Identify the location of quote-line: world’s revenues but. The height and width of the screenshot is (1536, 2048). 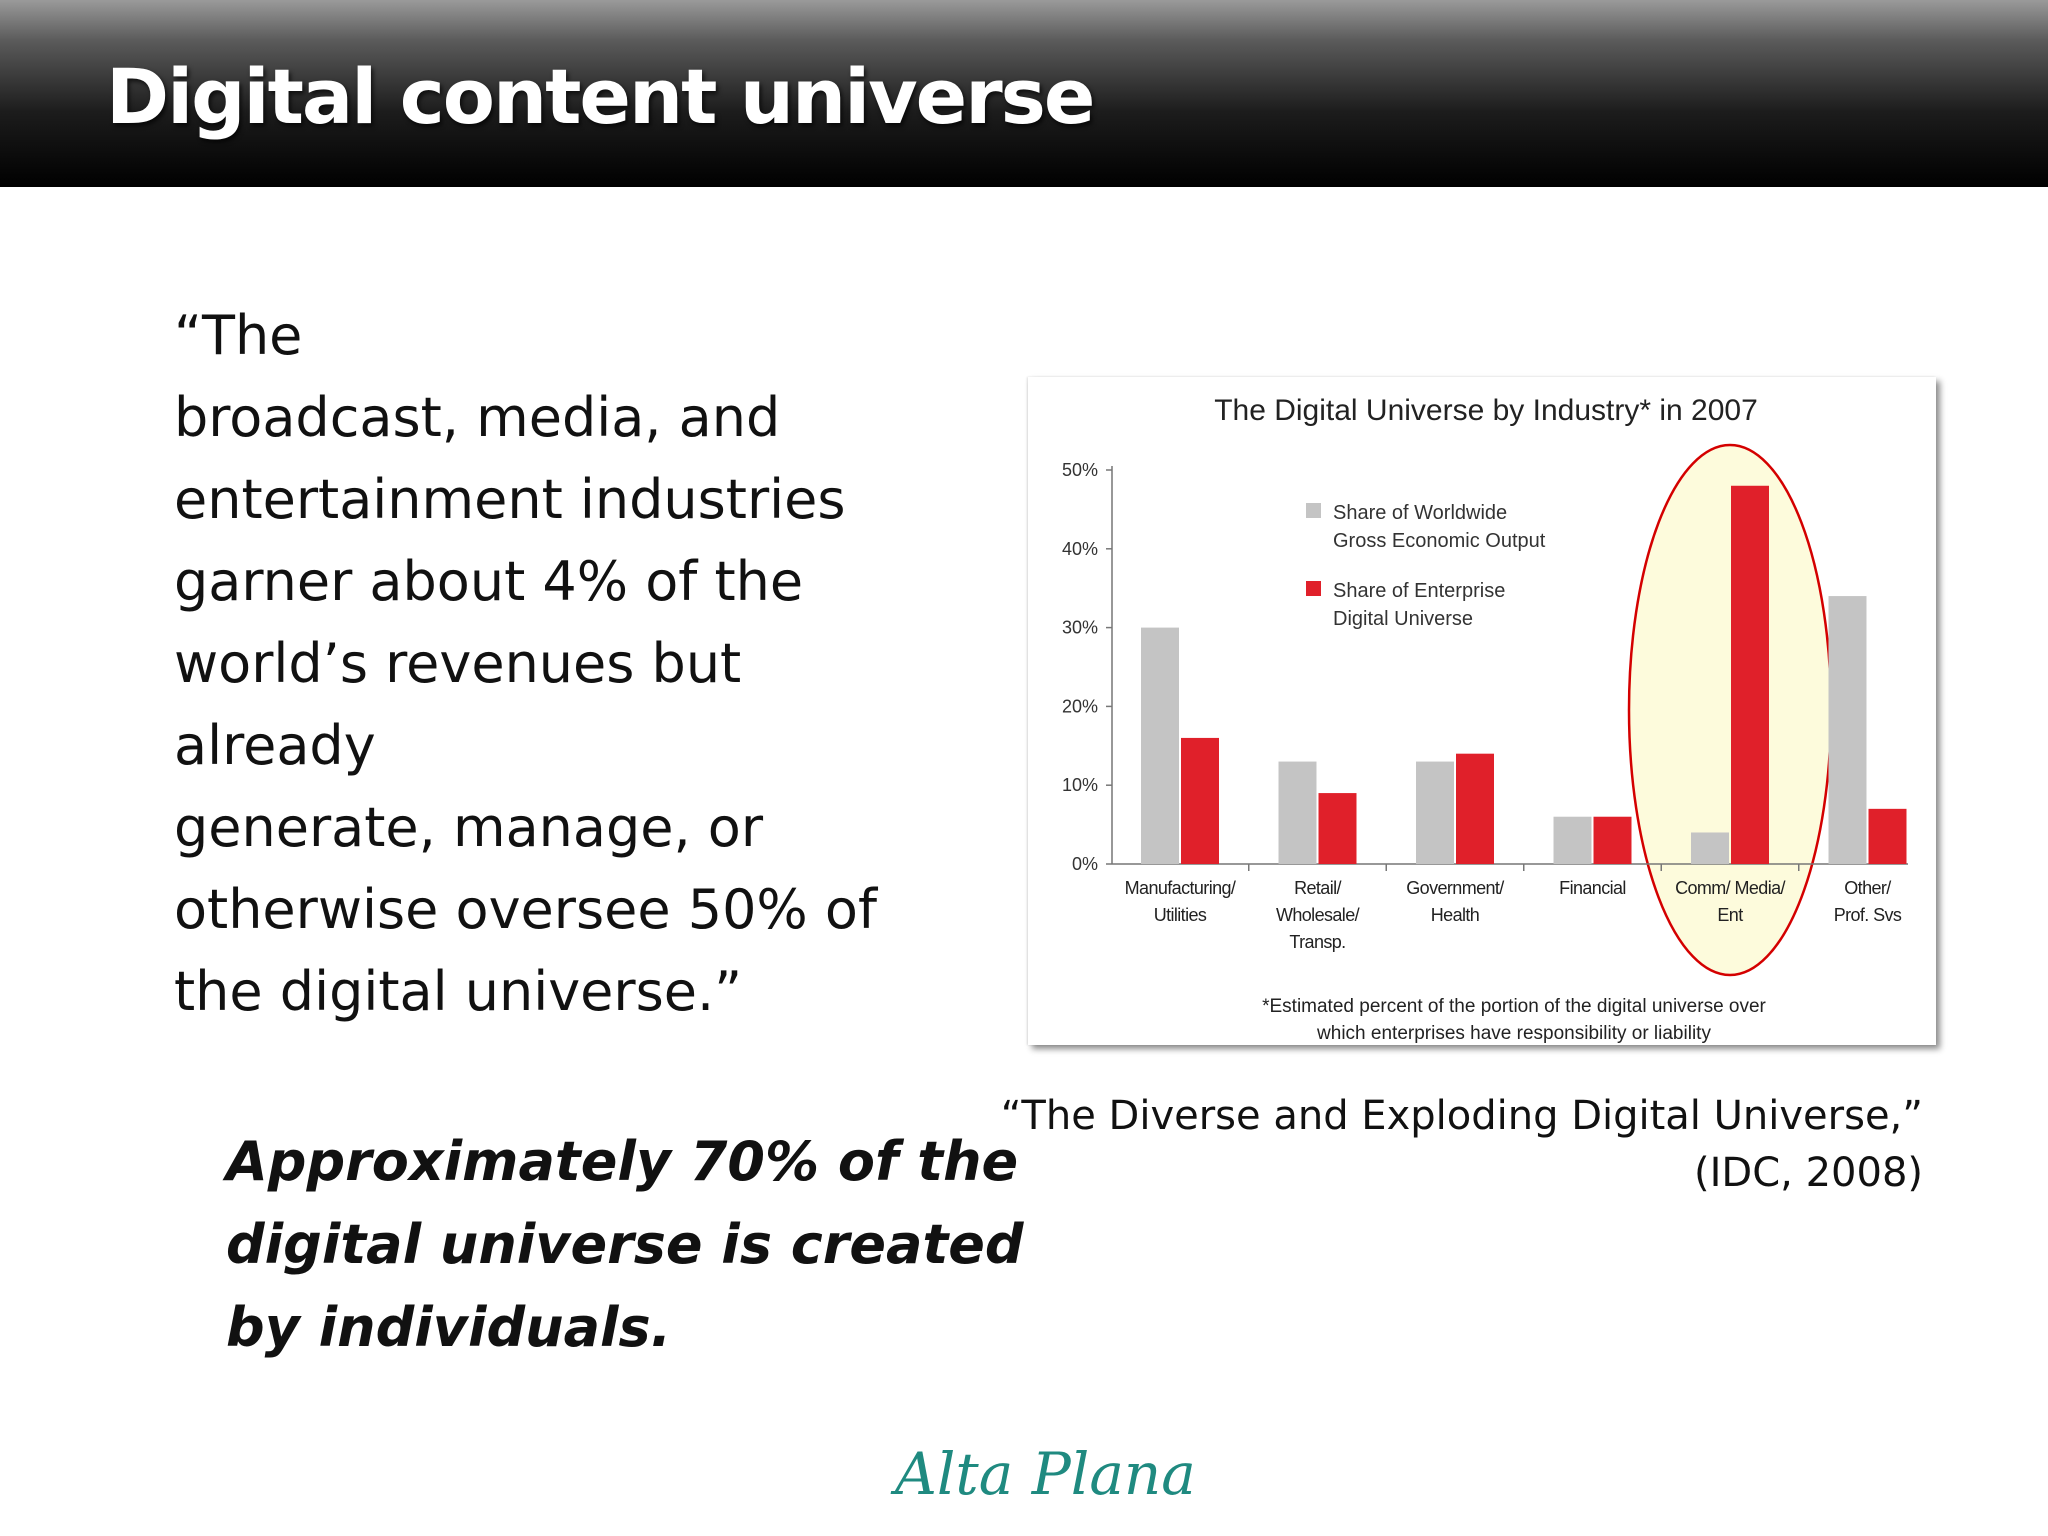
(458, 663).